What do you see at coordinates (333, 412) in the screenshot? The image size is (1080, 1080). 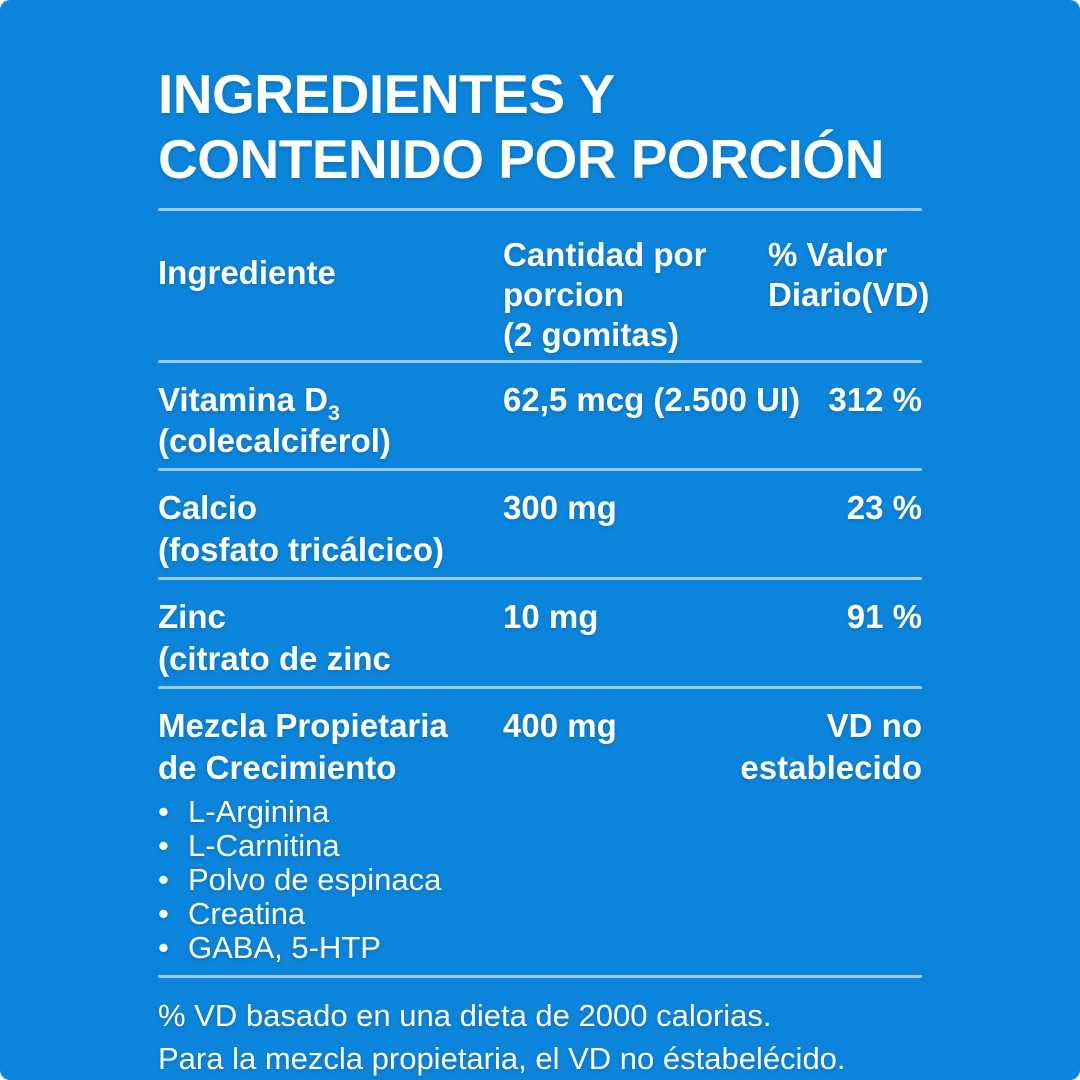 I see `subscript: 3` at bounding box center [333, 412].